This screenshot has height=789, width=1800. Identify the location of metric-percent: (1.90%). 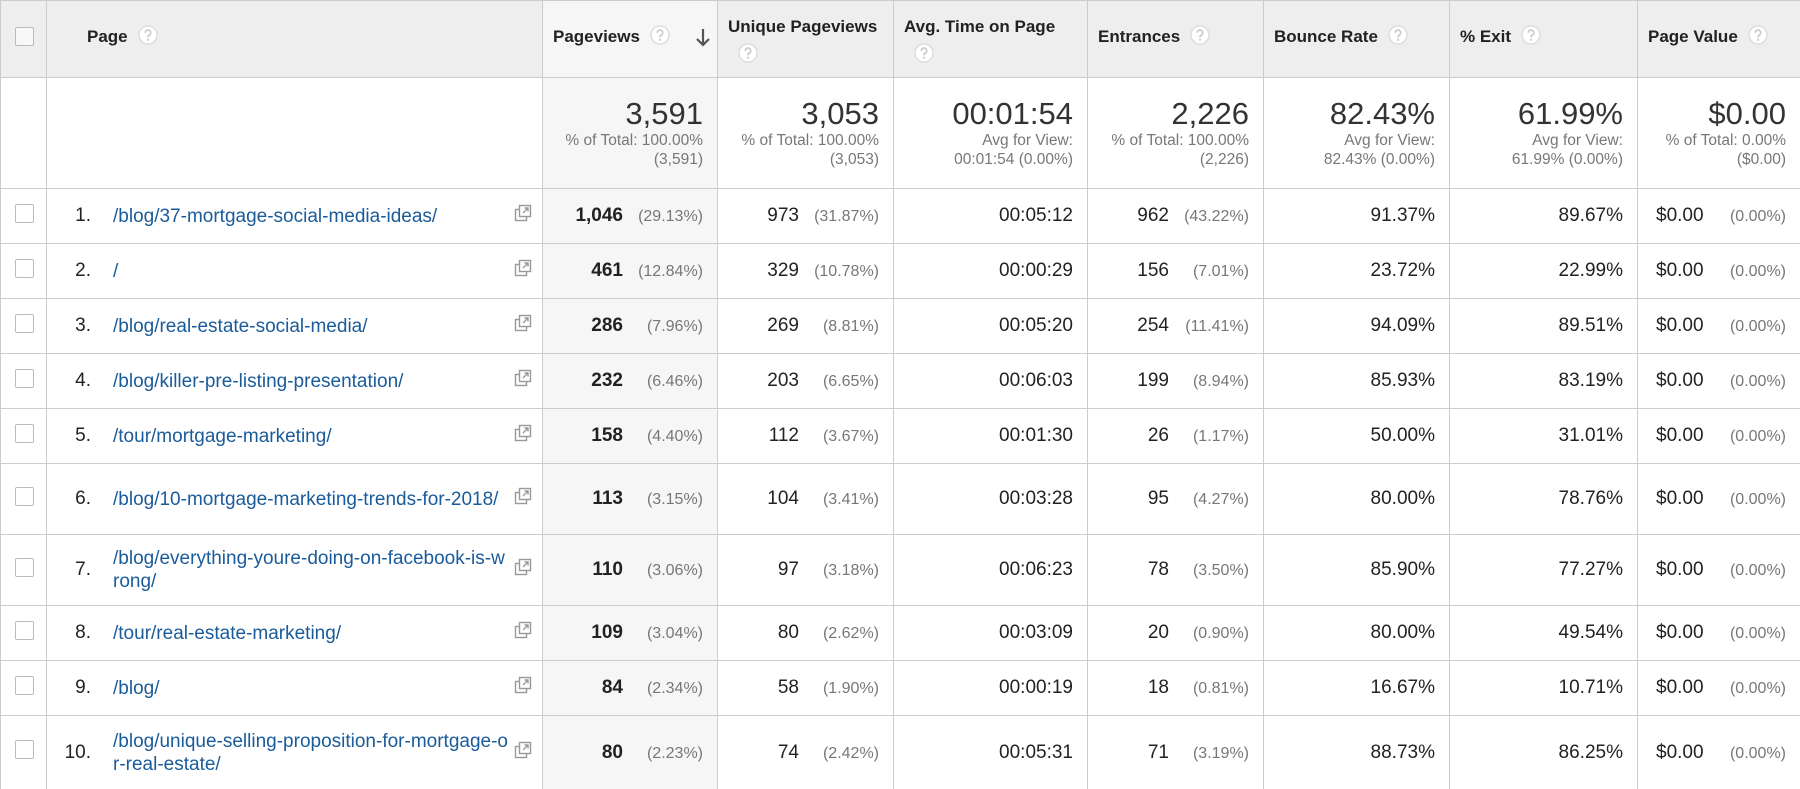
(850, 688).